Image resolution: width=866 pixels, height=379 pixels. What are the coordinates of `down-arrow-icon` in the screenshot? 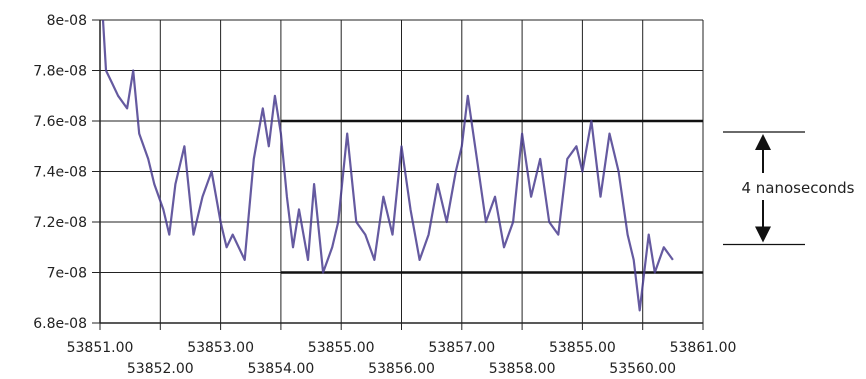 It's located at (763, 234).